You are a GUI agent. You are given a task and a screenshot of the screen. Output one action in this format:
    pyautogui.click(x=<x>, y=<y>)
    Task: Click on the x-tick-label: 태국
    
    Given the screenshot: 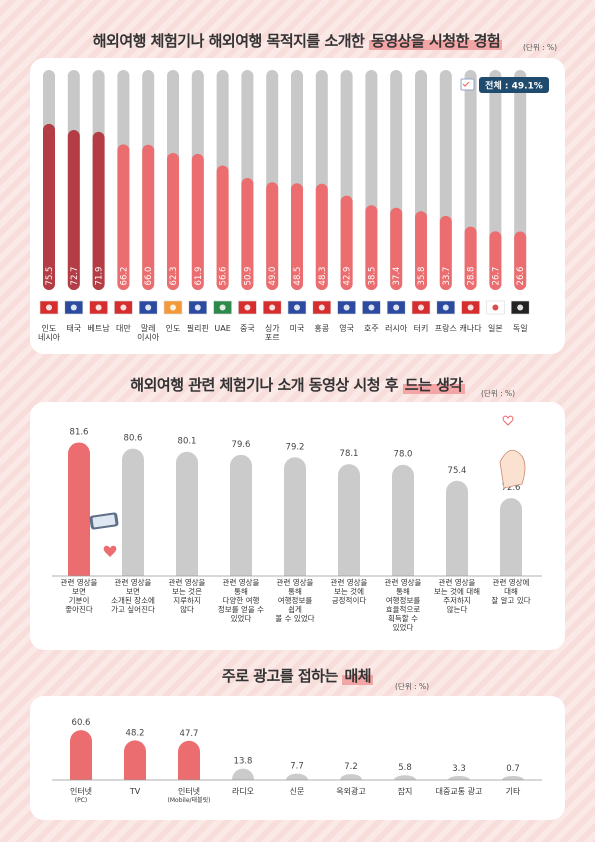 What is the action you would take?
    pyautogui.click(x=73, y=328)
    